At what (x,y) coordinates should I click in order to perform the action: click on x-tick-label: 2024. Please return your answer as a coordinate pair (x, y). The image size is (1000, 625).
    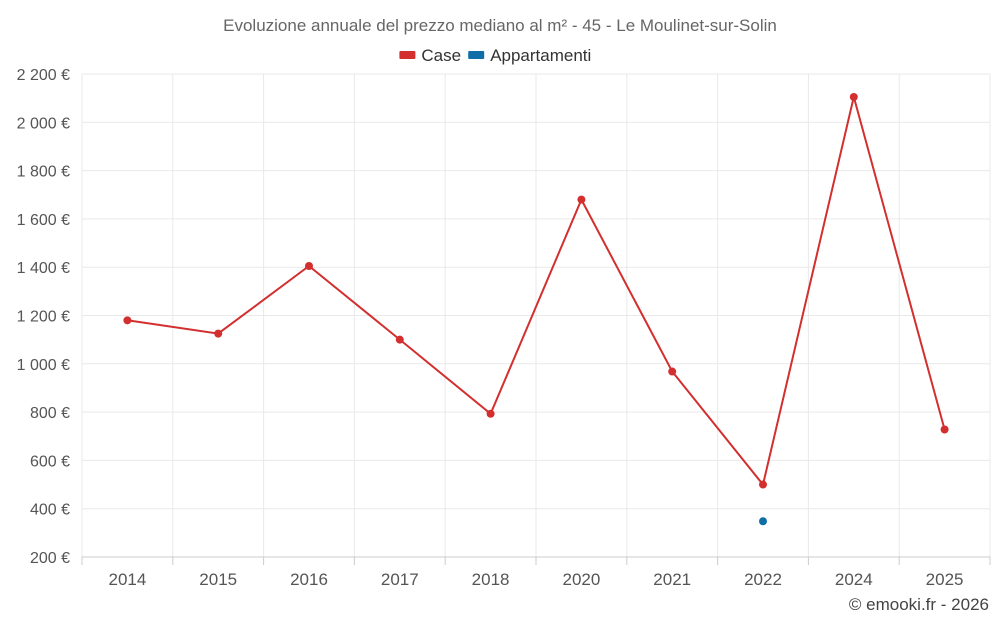
    Looking at the image, I should click on (854, 579).